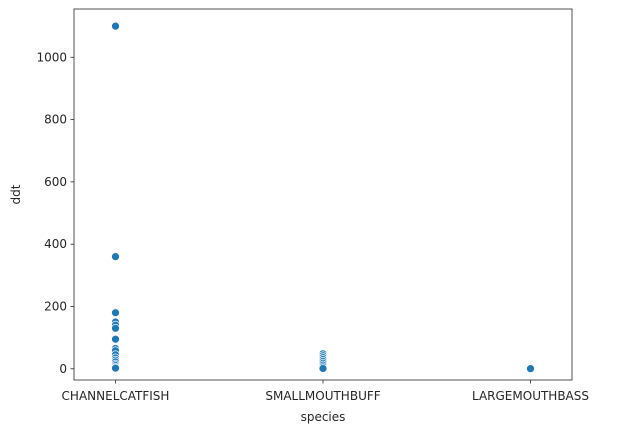 This screenshot has width=625, height=432. Describe the element at coordinates (322, 396) in the screenshot. I see `x-tick-label: SMALLMOUTHBUFF` at that location.